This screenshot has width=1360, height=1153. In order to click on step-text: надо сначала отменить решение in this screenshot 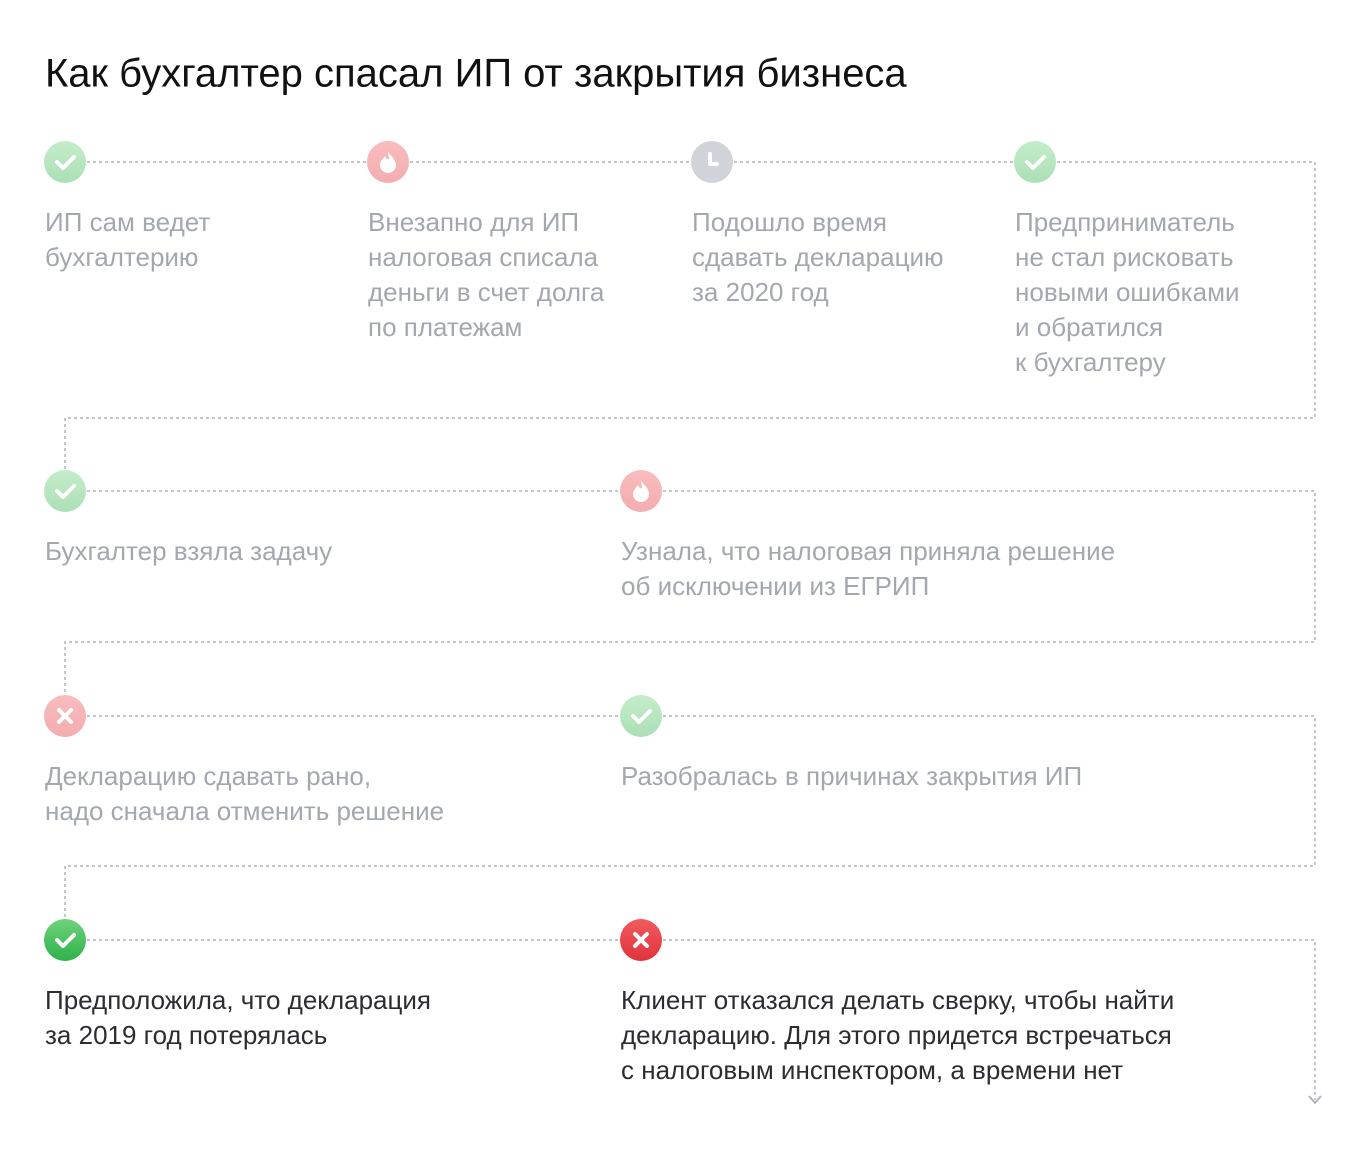, I will do `click(244, 811)`.